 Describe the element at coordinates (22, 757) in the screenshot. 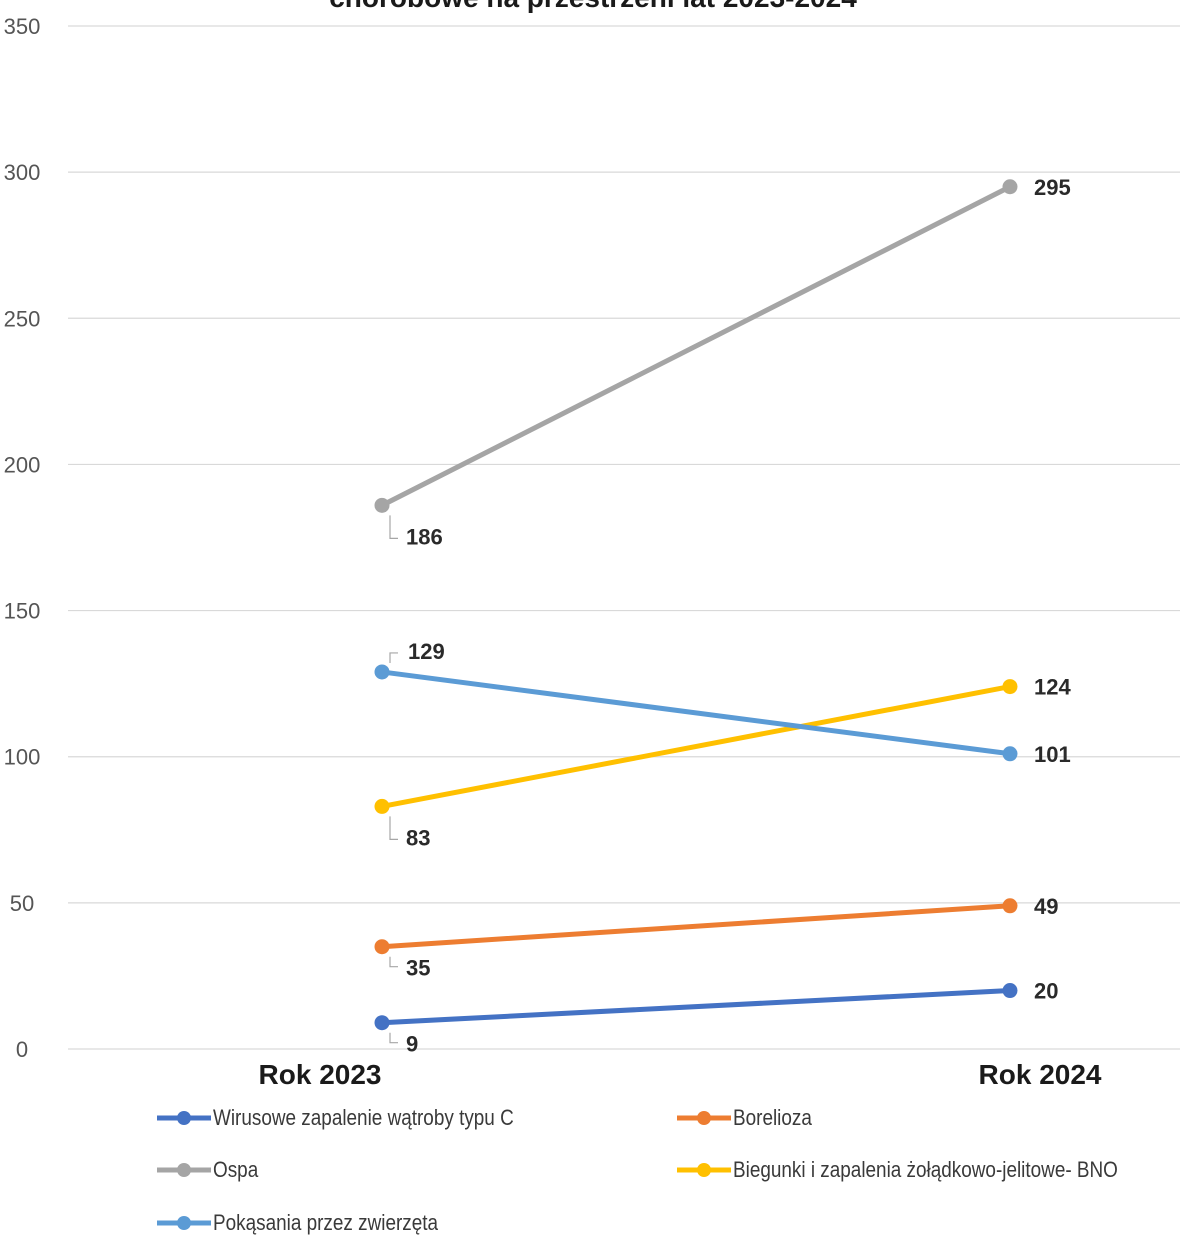

I see `y-tick-label: 100` at that location.